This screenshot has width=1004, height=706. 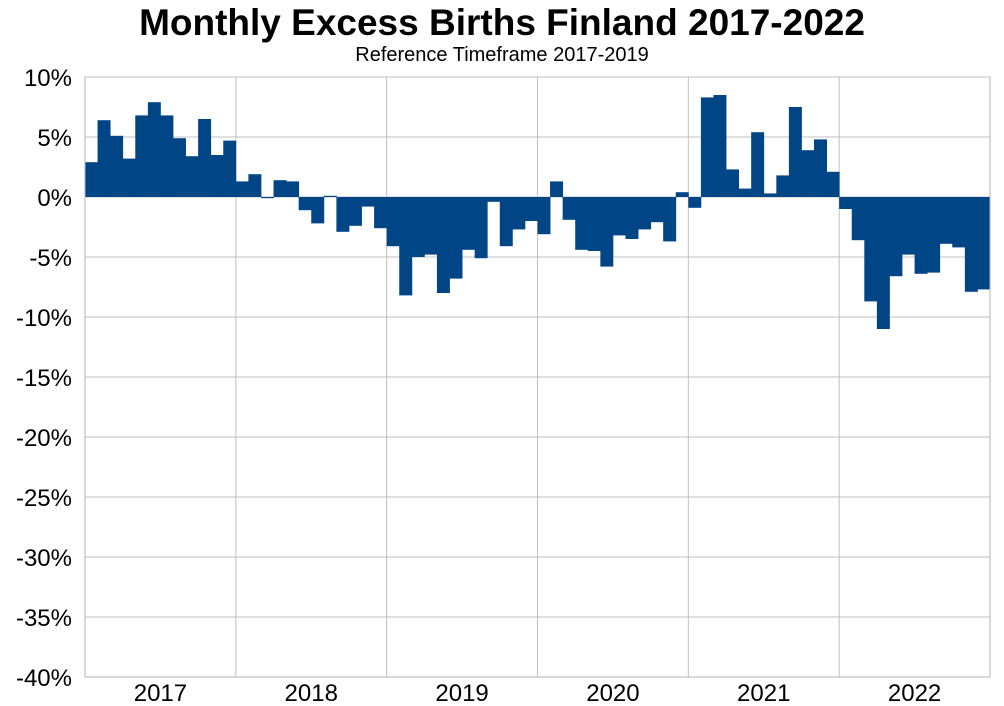 I want to click on y-tick-labels: 10% 5% 0% -5% -10% -15% -20% -25% -30% -35% -40%, so click(x=44, y=378).